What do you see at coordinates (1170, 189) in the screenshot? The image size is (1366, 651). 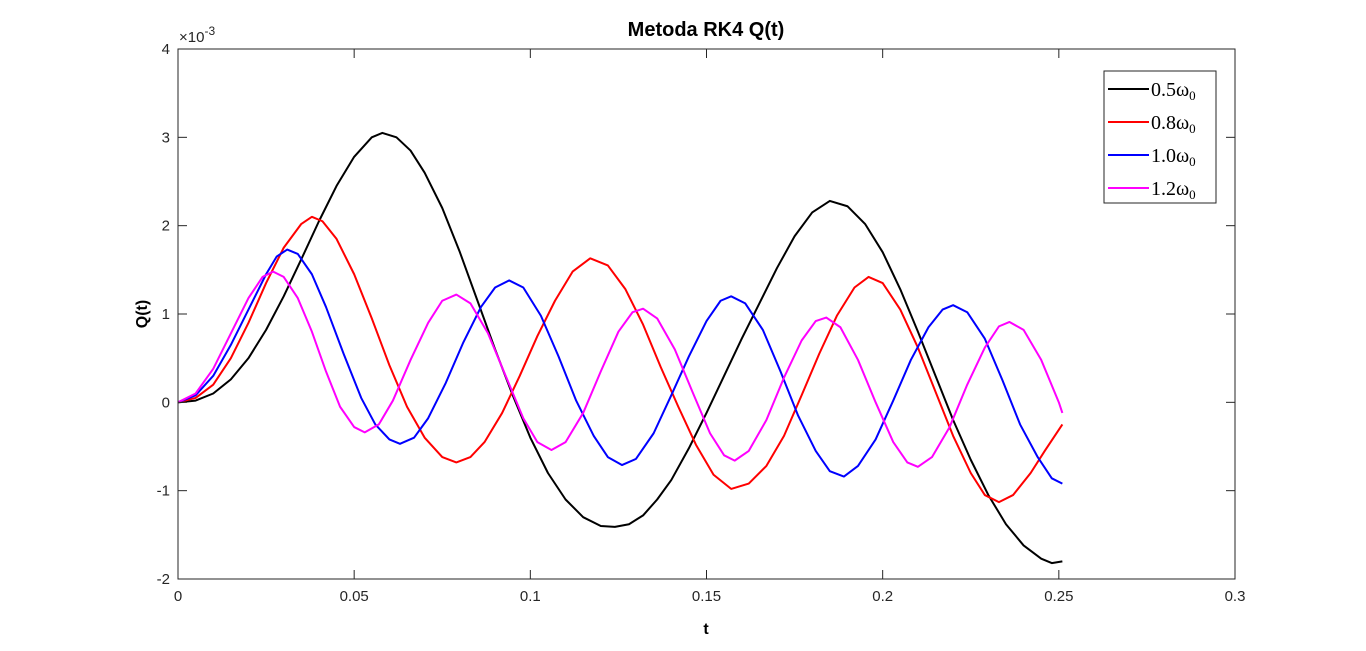 I see `legend-label-main-3: 1.2ω` at bounding box center [1170, 189].